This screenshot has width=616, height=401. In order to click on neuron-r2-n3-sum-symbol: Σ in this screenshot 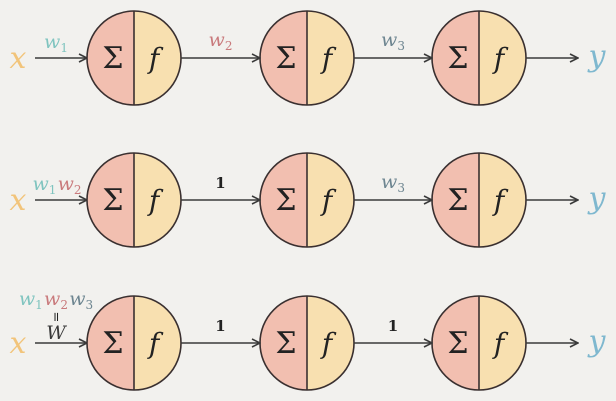, I will do `click(457, 200)`.